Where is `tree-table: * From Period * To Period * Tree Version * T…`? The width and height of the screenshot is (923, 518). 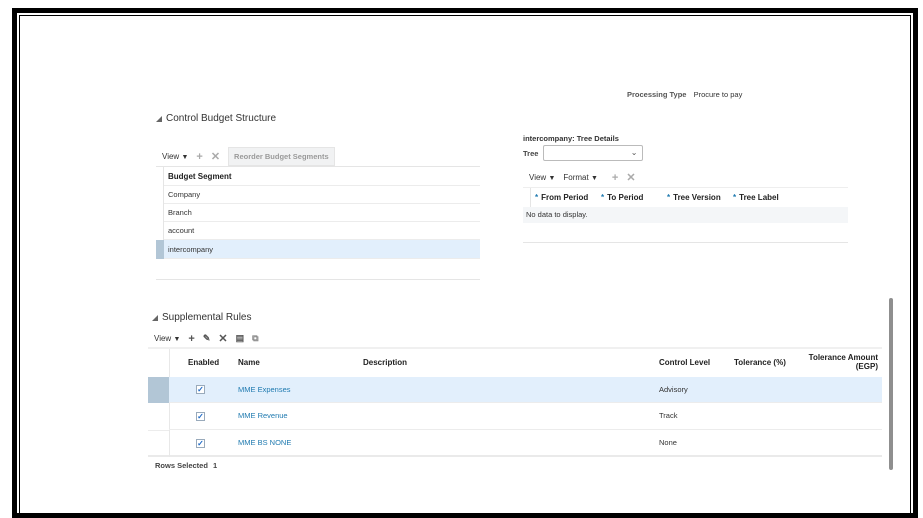
tree-table: * From Period * To Period * Tree Version * T… is located at coordinates (685, 215).